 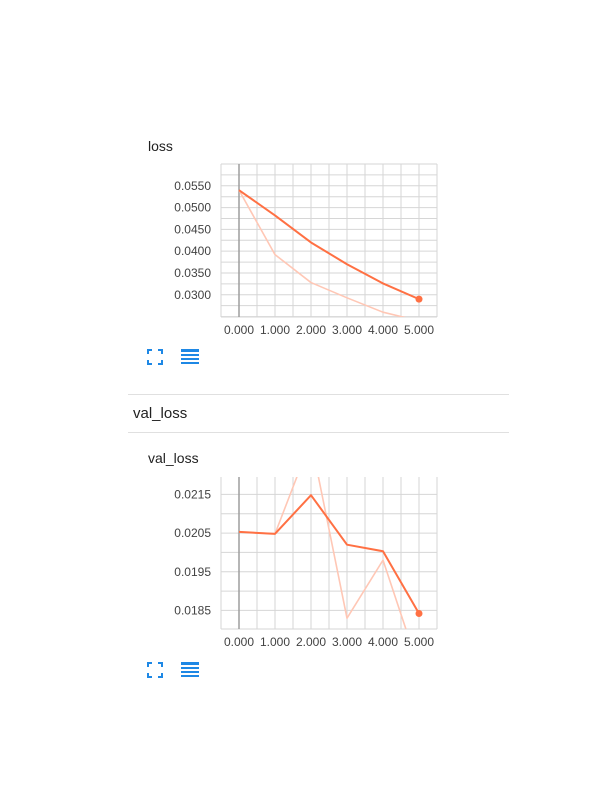 I want to click on y-tick-label: 0.0450, so click(x=192, y=229).